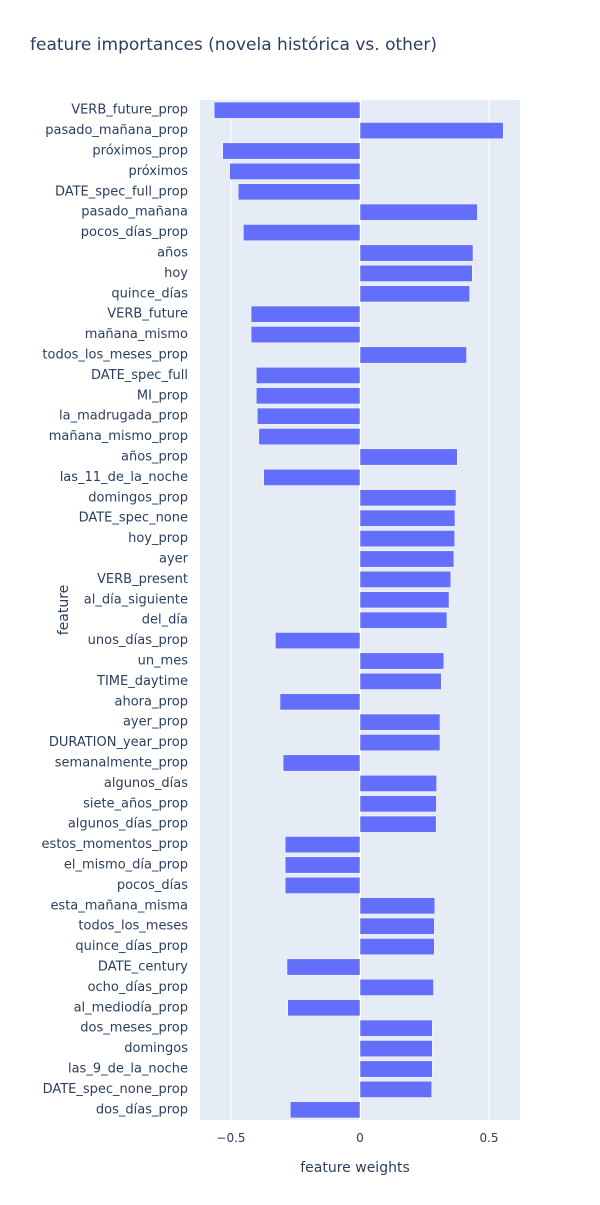  Describe the element at coordinates (396, 1049) in the screenshot. I see `bar-domingos` at that location.